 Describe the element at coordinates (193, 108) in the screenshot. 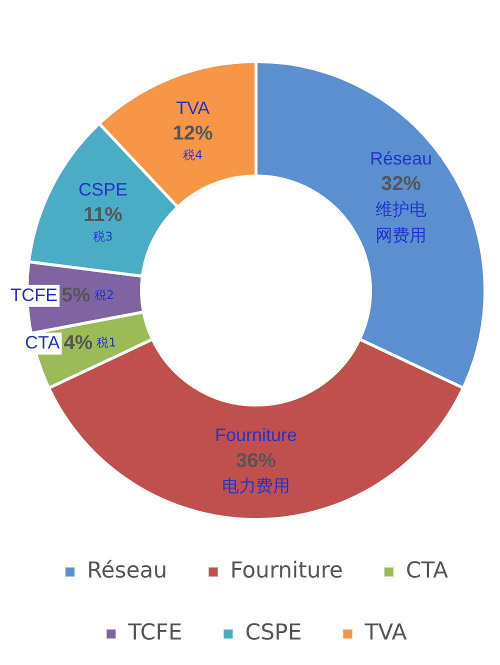

I see `slice-label: TVA` at that location.